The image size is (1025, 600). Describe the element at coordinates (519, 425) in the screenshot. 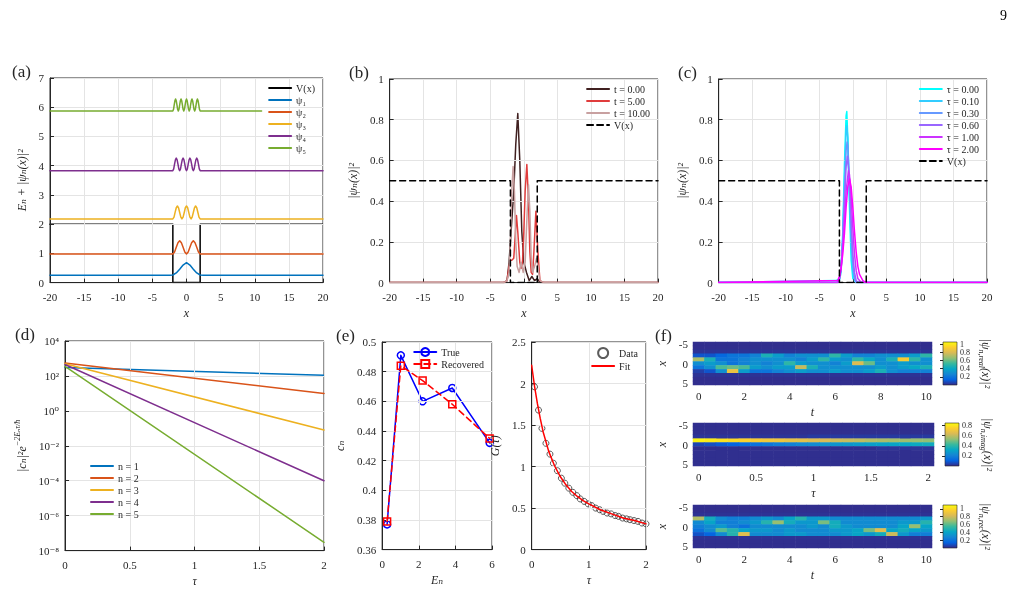

I see `y-tick-label: 1.5` at that location.